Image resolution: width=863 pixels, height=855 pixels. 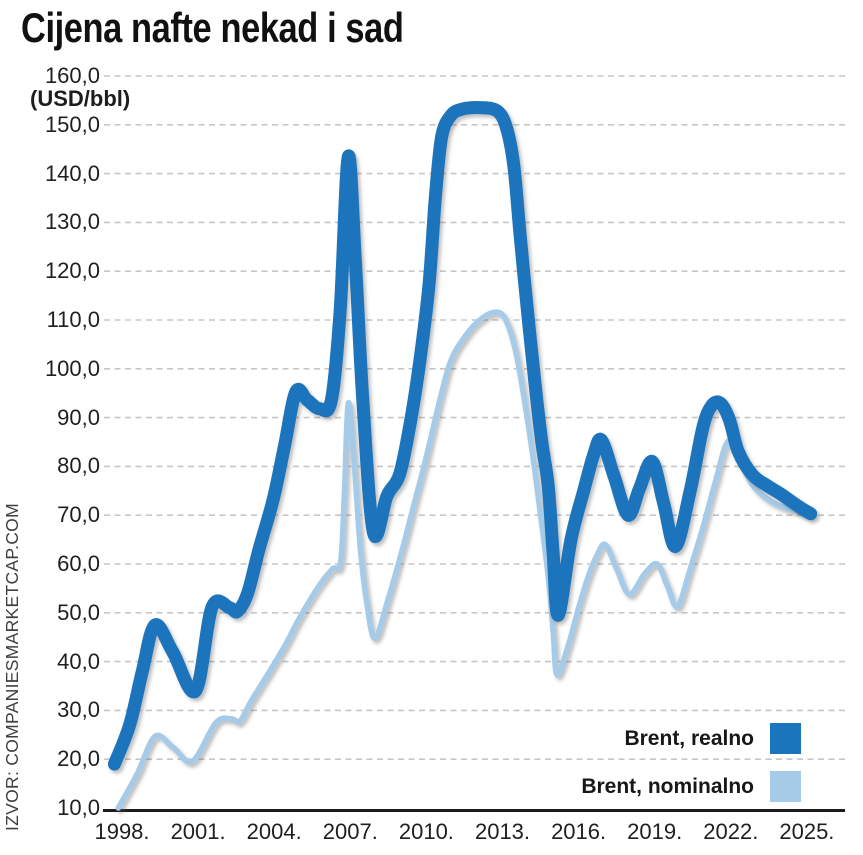 What do you see at coordinates (12, 667) in the screenshot?
I see `source-credit: IZVOR: COMPANIESMARKETCAP.COM` at bounding box center [12, 667].